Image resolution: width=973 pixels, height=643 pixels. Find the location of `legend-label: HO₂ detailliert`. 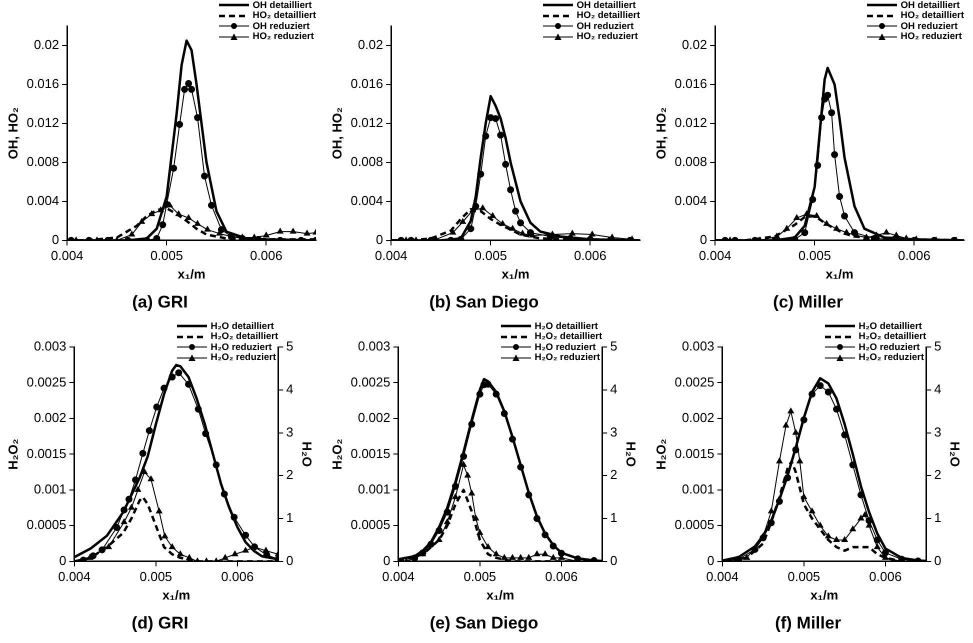

legend-label: HO₂ detailliert is located at coordinates (608, 16).